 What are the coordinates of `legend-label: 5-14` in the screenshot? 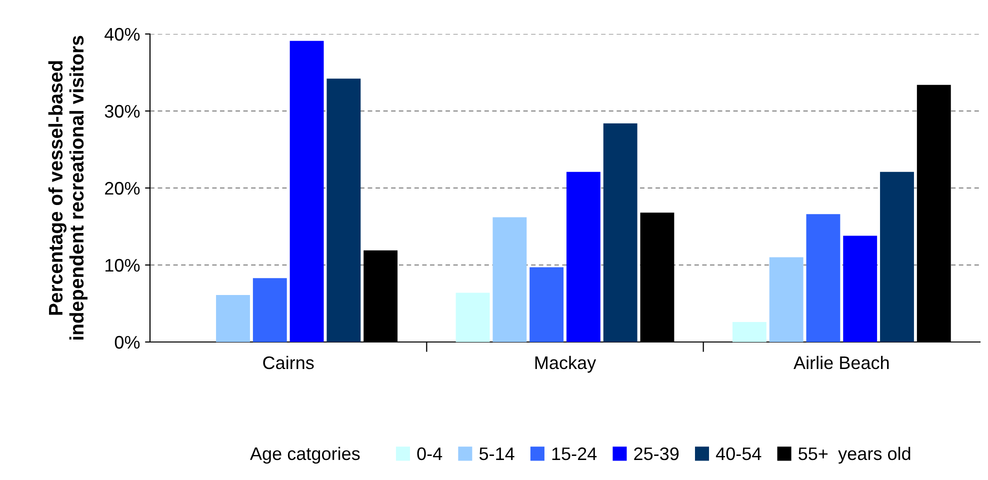 It's located at (496, 454).